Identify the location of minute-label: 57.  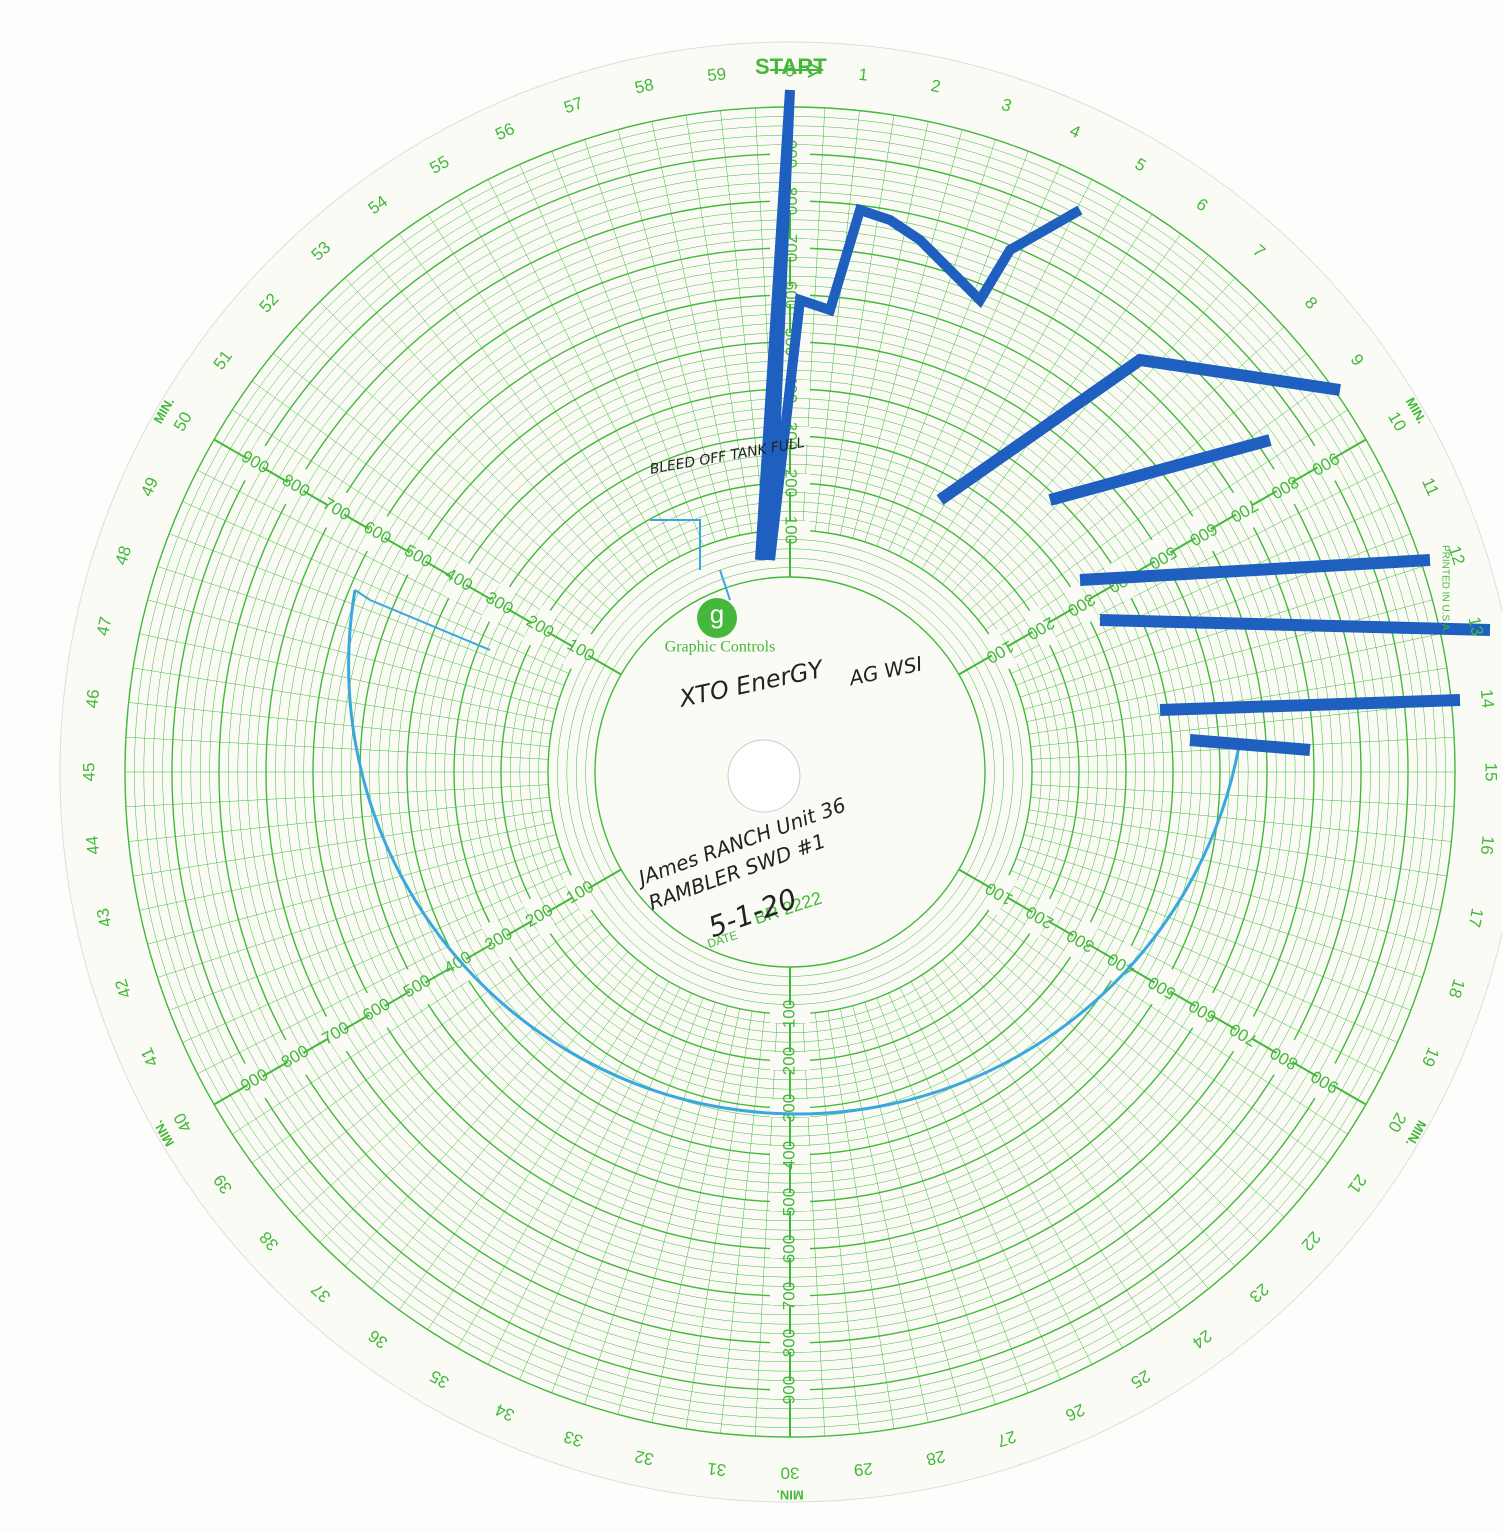
(573, 105).